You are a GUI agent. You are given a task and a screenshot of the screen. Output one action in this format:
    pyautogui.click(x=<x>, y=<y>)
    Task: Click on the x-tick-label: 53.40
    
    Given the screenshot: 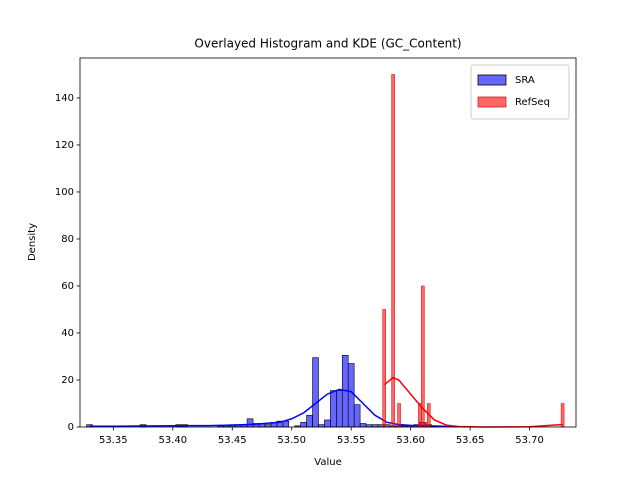 What is the action you would take?
    pyautogui.click(x=172, y=440)
    